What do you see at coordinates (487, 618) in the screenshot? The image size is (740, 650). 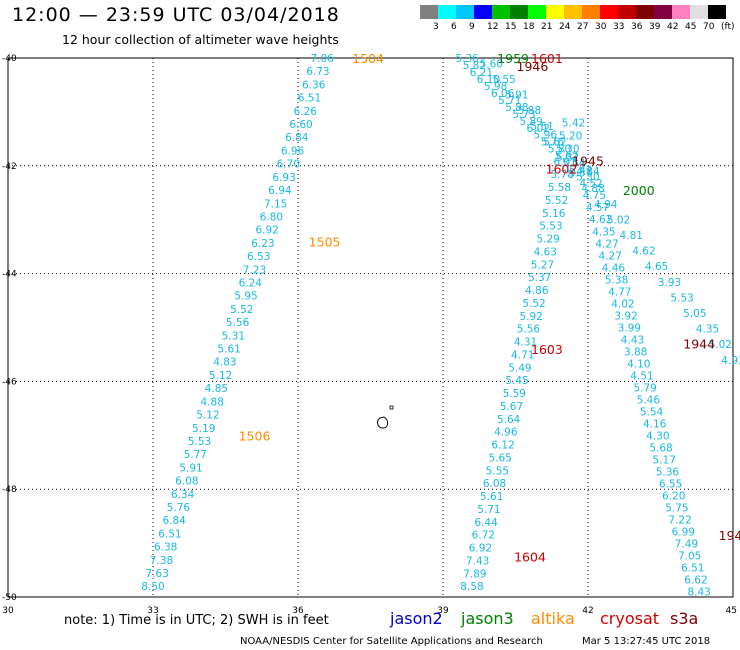 I see `satellite-legend-jason3: jason3` at bounding box center [487, 618].